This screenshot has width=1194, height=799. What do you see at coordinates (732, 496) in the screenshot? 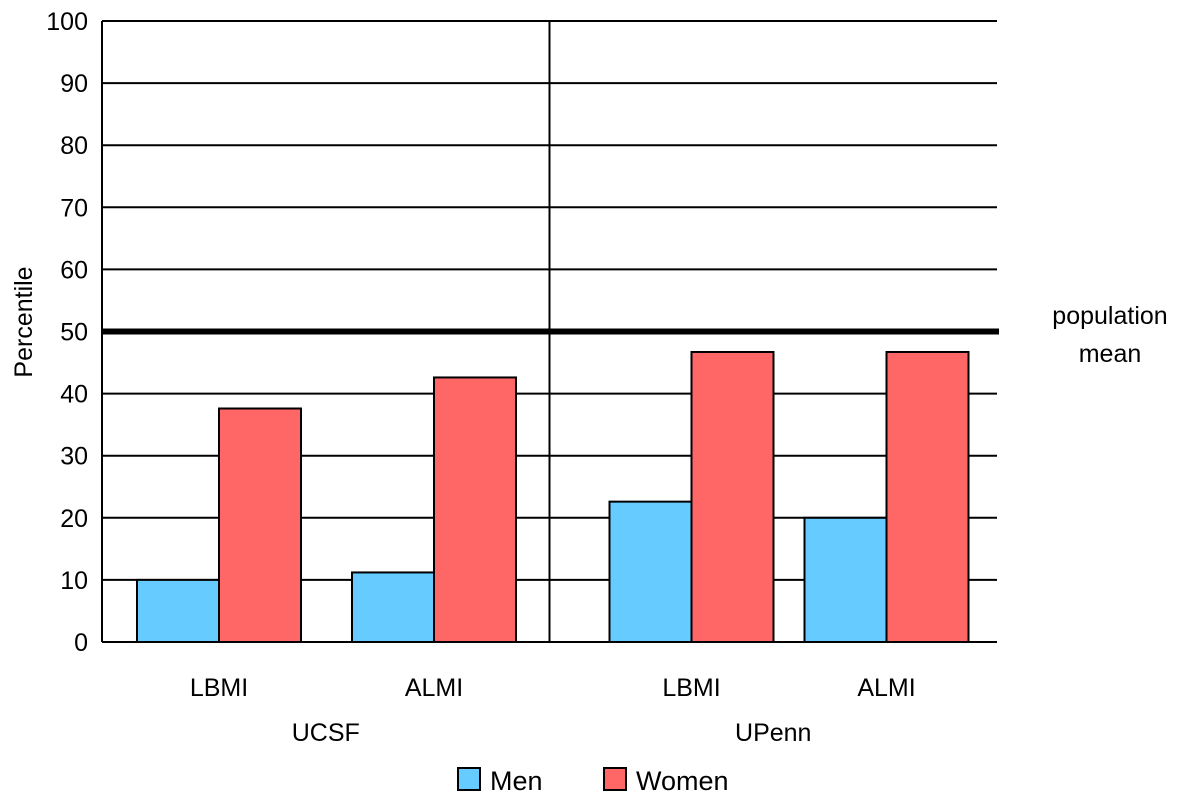
I see `bar-upenn-lbmi-women` at bounding box center [732, 496].